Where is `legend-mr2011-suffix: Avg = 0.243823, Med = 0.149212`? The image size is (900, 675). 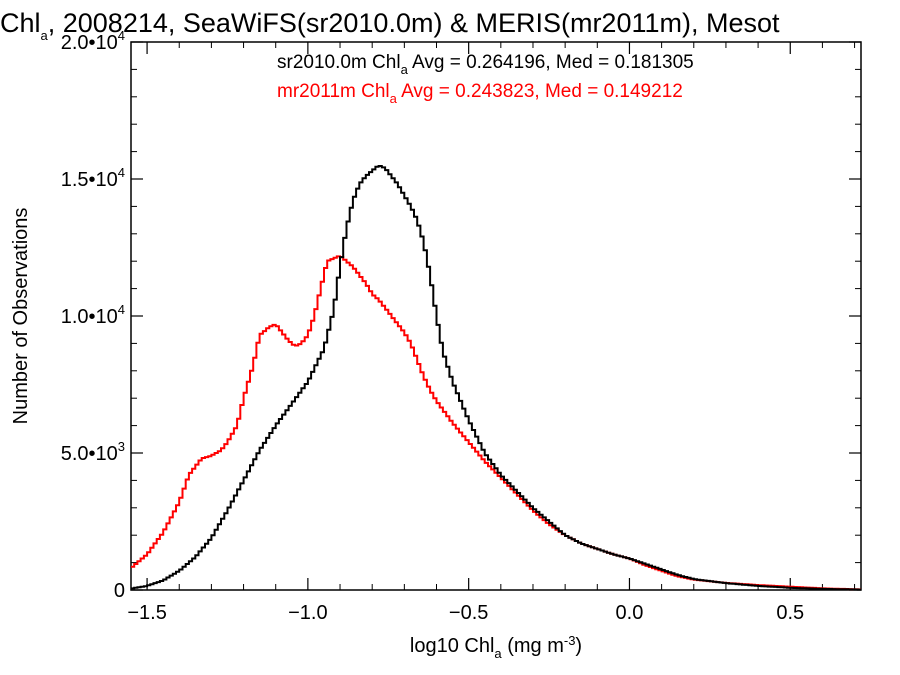 legend-mr2011-suffix: Avg = 0.243823, Med = 0.149212 is located at coordinates (540, 91).